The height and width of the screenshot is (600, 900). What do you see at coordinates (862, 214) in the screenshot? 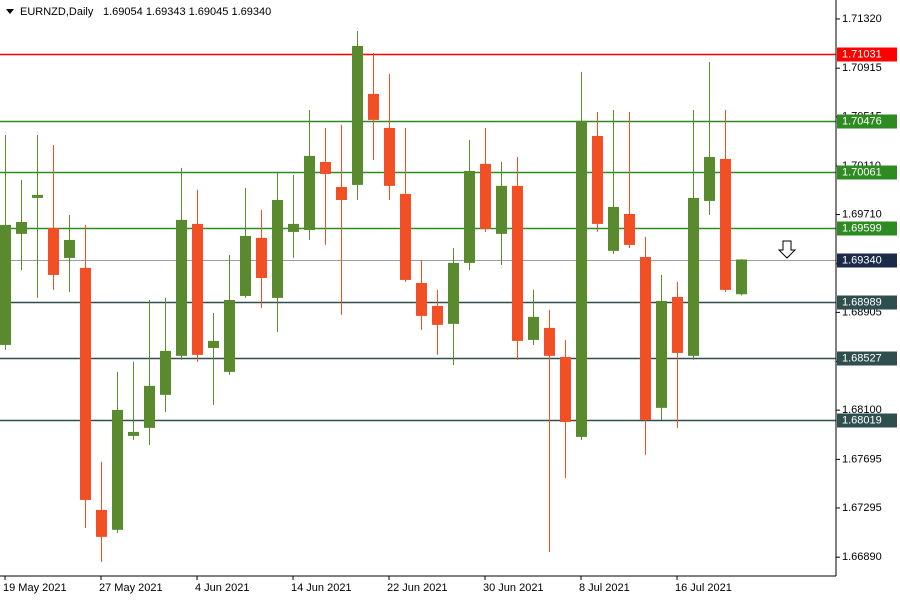
I see `y-tick-label: 1.69710` at bounding box center [862, 214].